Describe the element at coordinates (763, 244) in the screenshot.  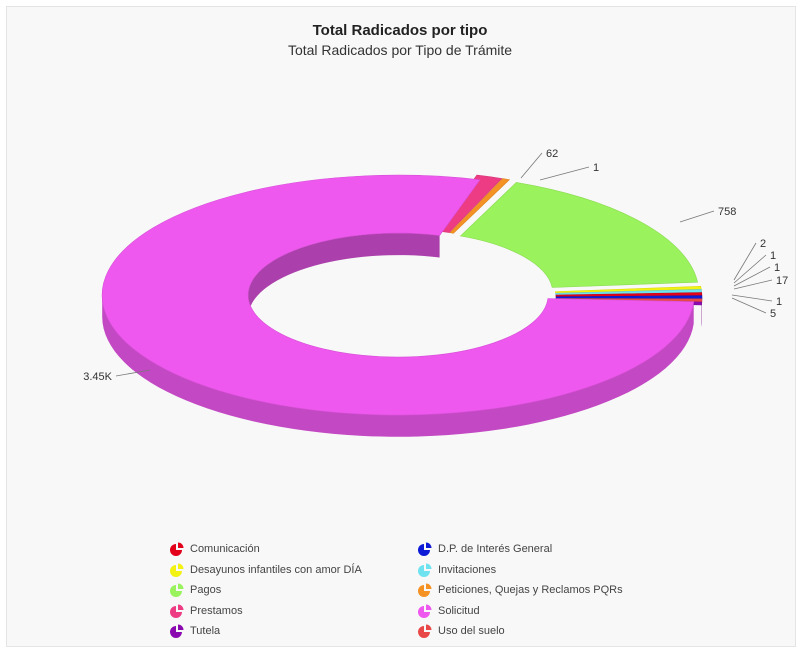
I see `data-label: 2` at that location.